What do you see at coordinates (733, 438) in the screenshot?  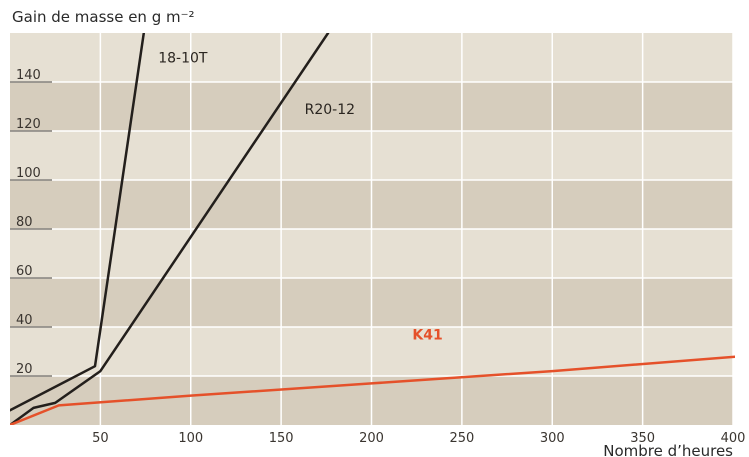 I see `x-tick-label: 400` at bounding box center [733, 438].